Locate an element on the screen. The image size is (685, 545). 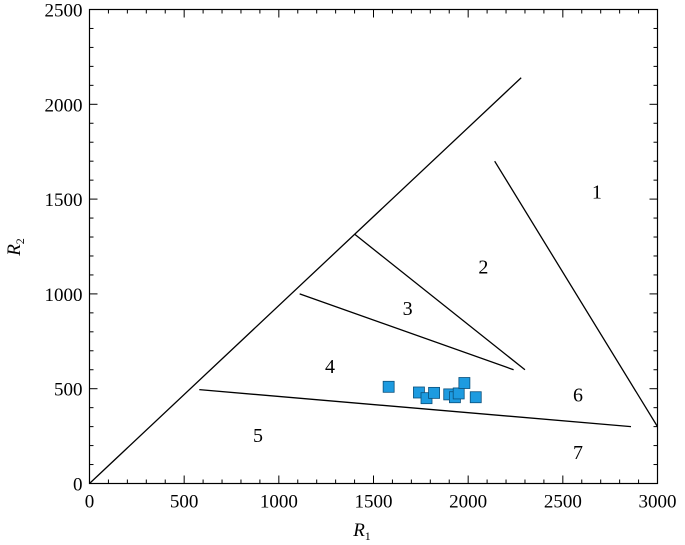
y-axis-title-main: R is located at coordinates (14, 250).